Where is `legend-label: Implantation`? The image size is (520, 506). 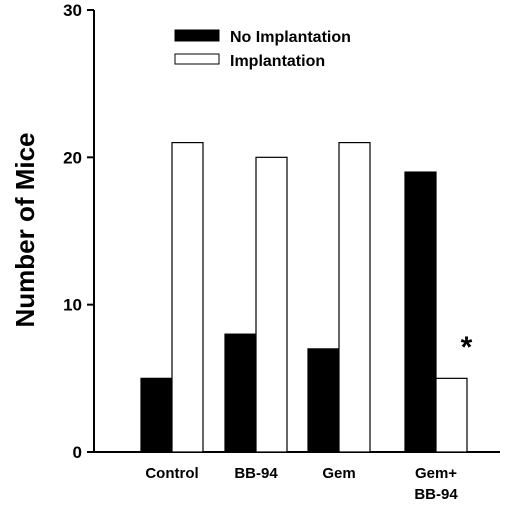 legend-label: Implantation is located at coordinates (277, 61).